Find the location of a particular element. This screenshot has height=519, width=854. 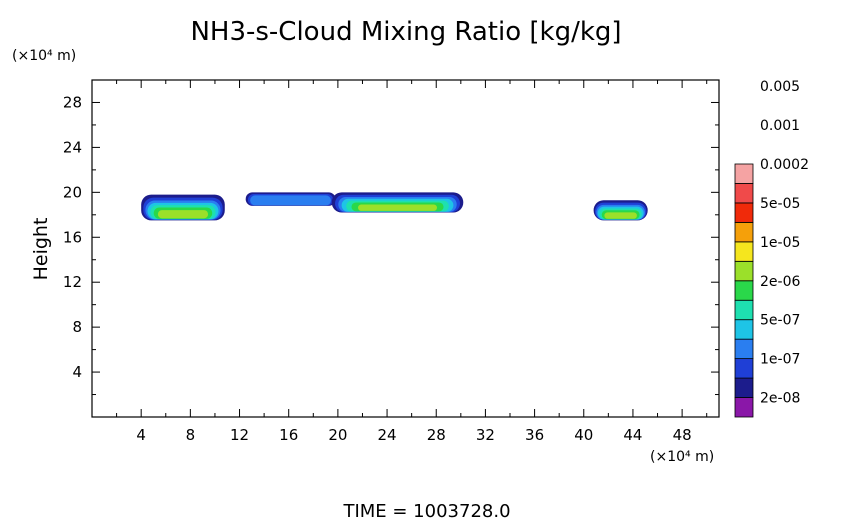

y-tick-label: 28 is located at coordinates (72, 102).